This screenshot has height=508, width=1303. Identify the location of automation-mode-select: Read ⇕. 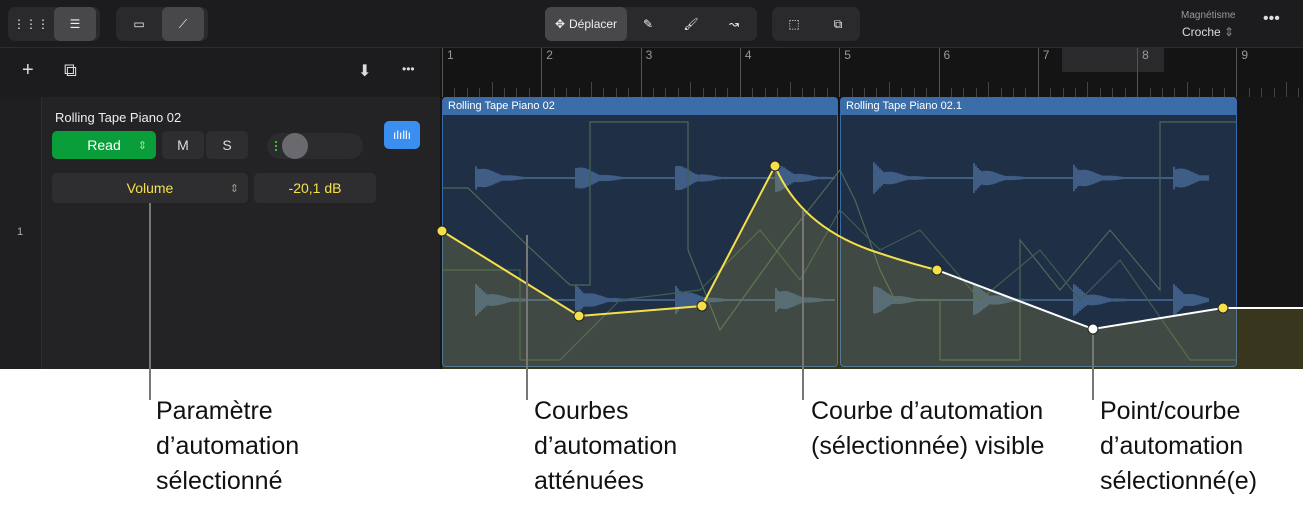
(104, 145).